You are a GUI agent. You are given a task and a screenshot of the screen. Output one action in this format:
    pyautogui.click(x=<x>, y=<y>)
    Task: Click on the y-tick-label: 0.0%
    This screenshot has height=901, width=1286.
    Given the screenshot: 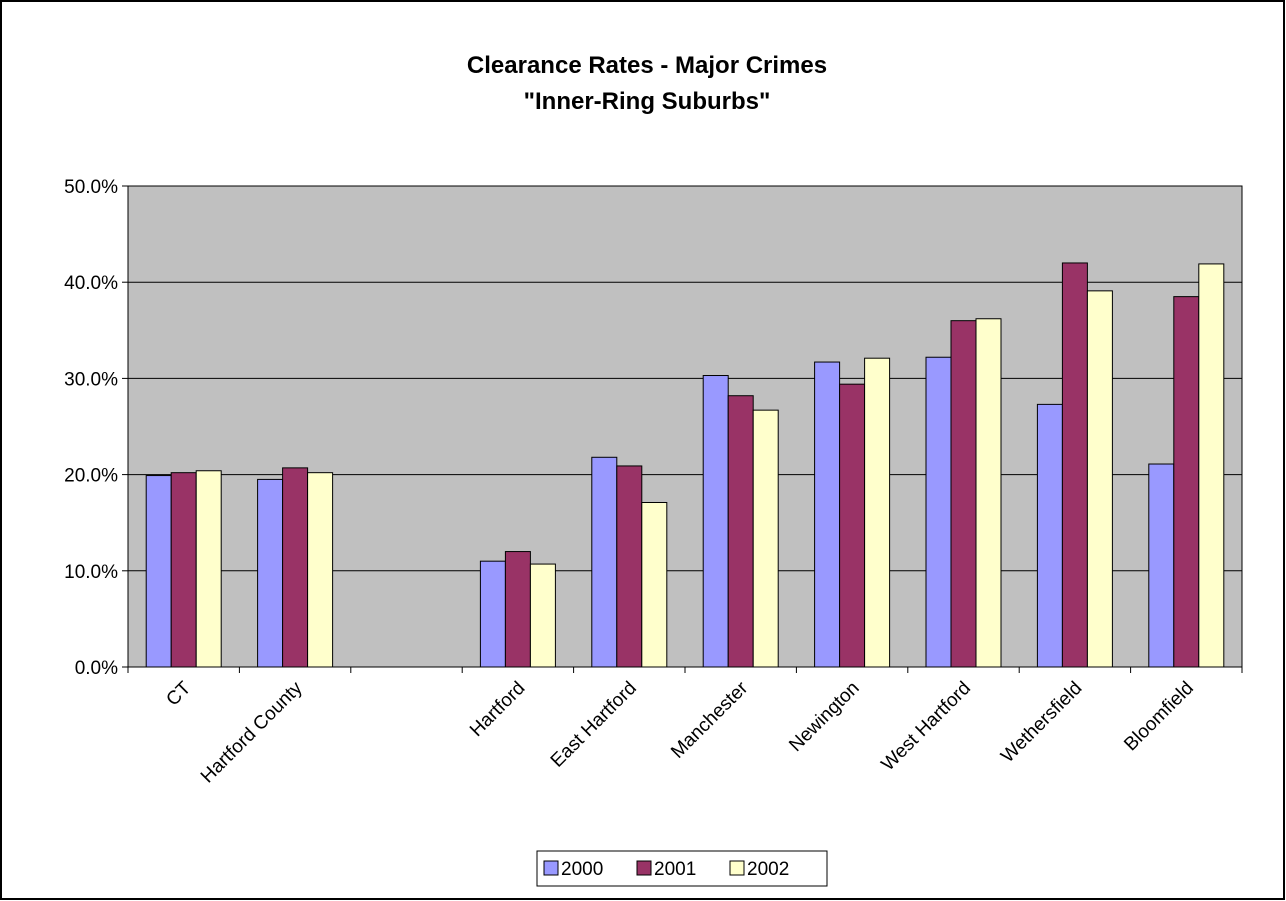 What is the action you would take?
    pyautogui.click(x=96, y=668)
    